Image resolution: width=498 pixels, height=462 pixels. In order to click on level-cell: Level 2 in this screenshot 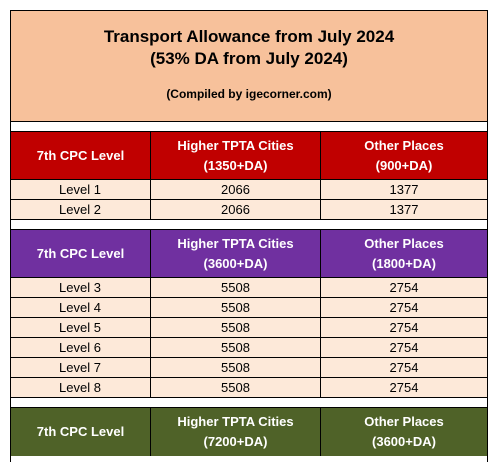, I will do `click(81, 209)`.